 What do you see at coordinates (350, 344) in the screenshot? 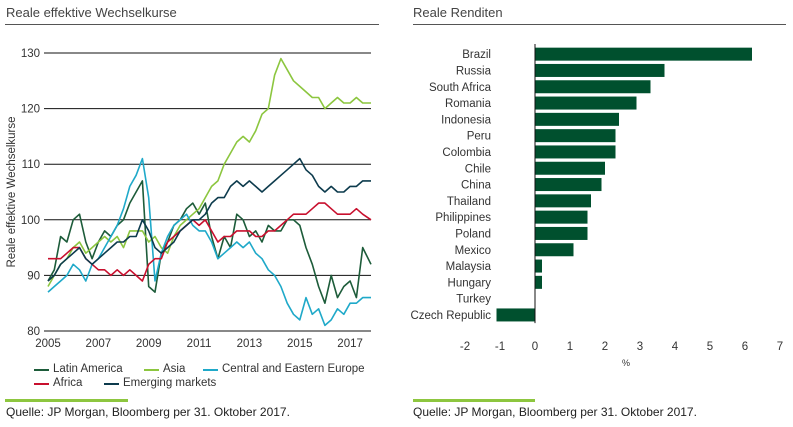
I see `x-tick-label: 2017` at bounding box center [350, 344].